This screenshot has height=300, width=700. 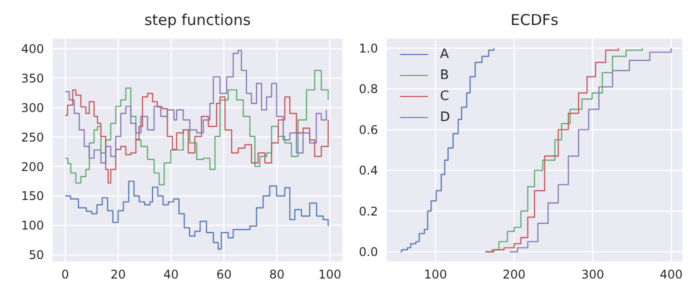 What do you see at coordinates (368, 89) in the screenshot?
I see `y-tick-label: 0.8` at bounding box center [368, 89].